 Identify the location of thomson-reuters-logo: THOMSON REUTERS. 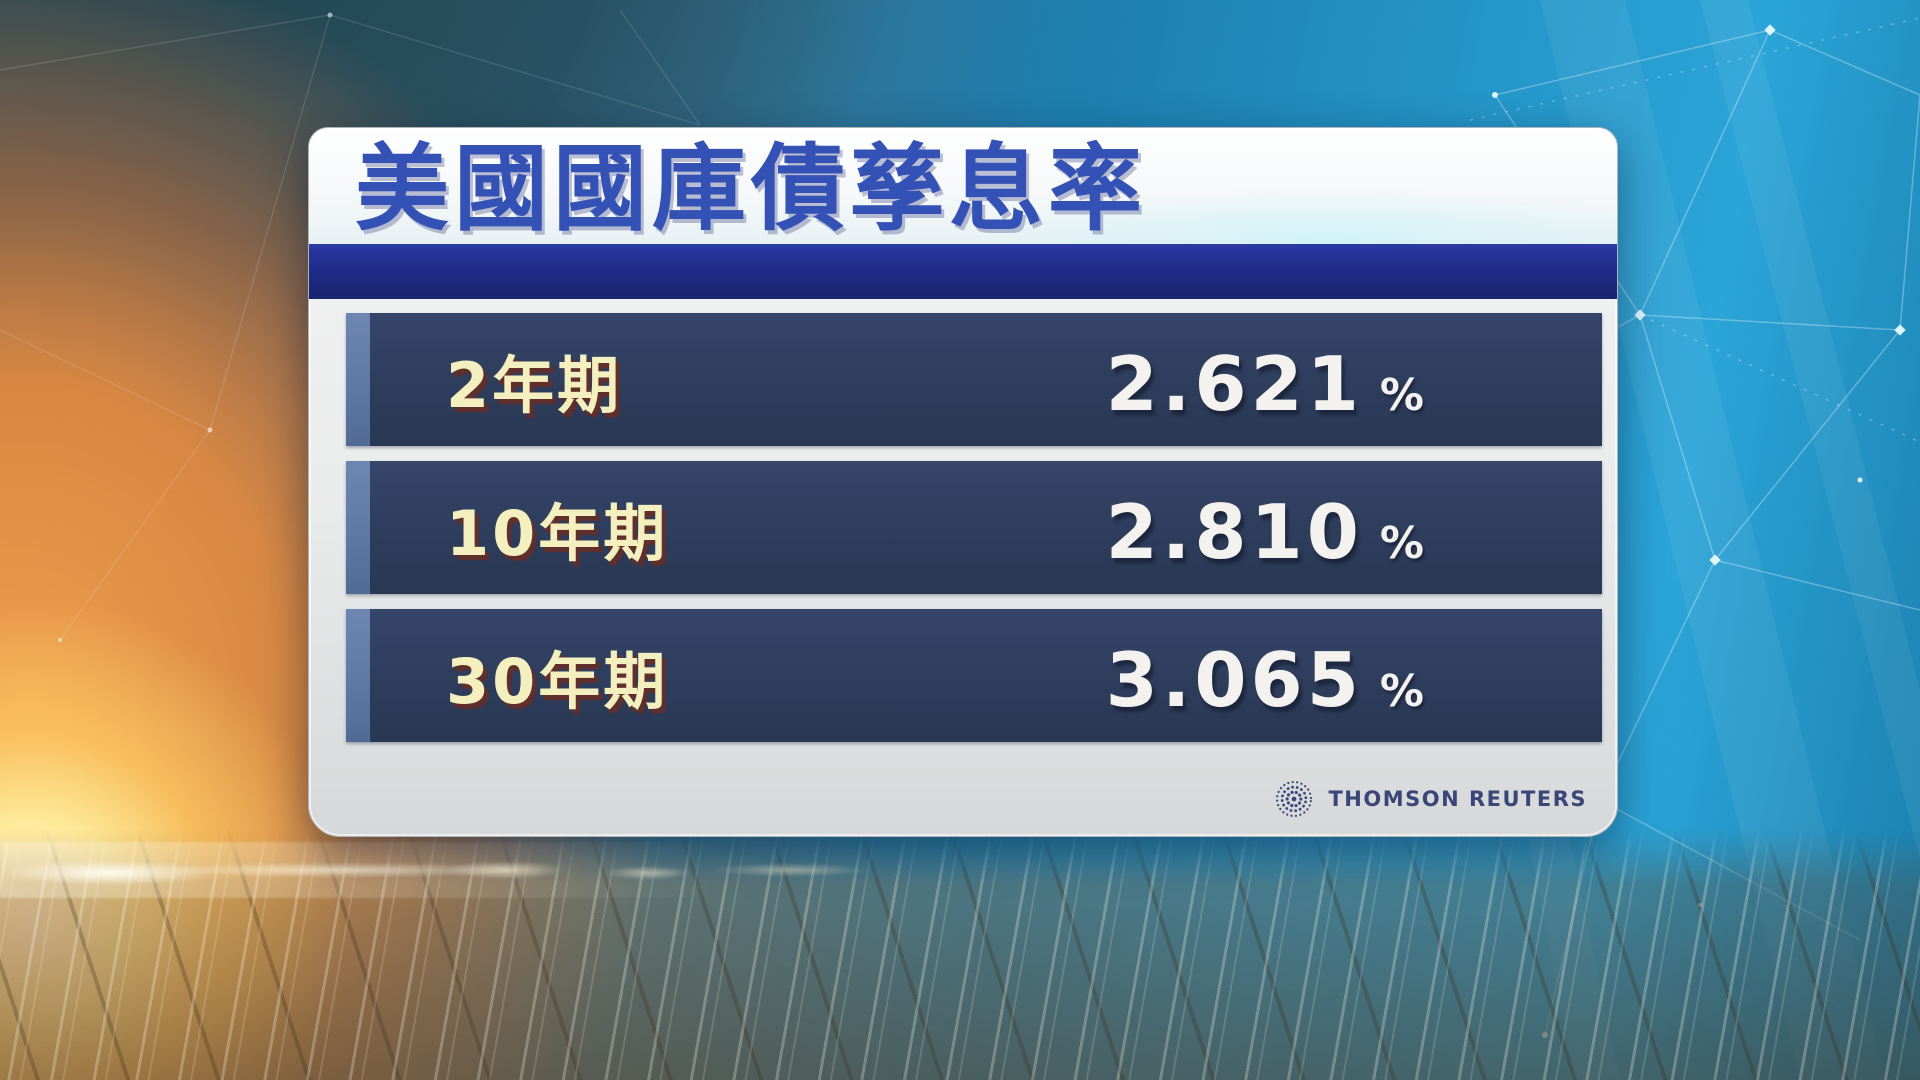
(1429, 799).